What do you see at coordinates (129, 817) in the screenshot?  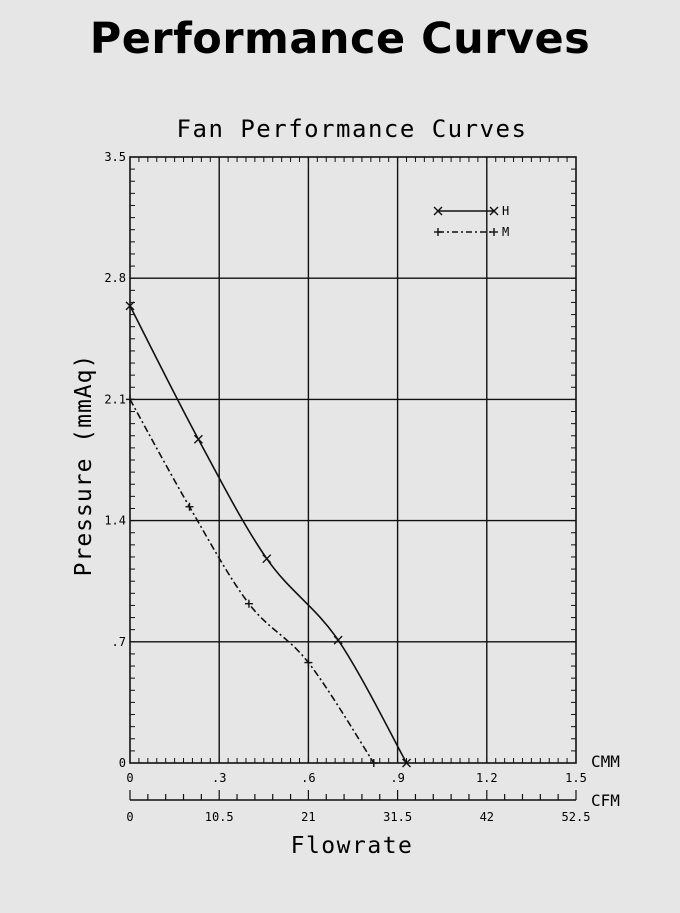 I see `x2-tick-label: 0` at bounding box center [129, 817].